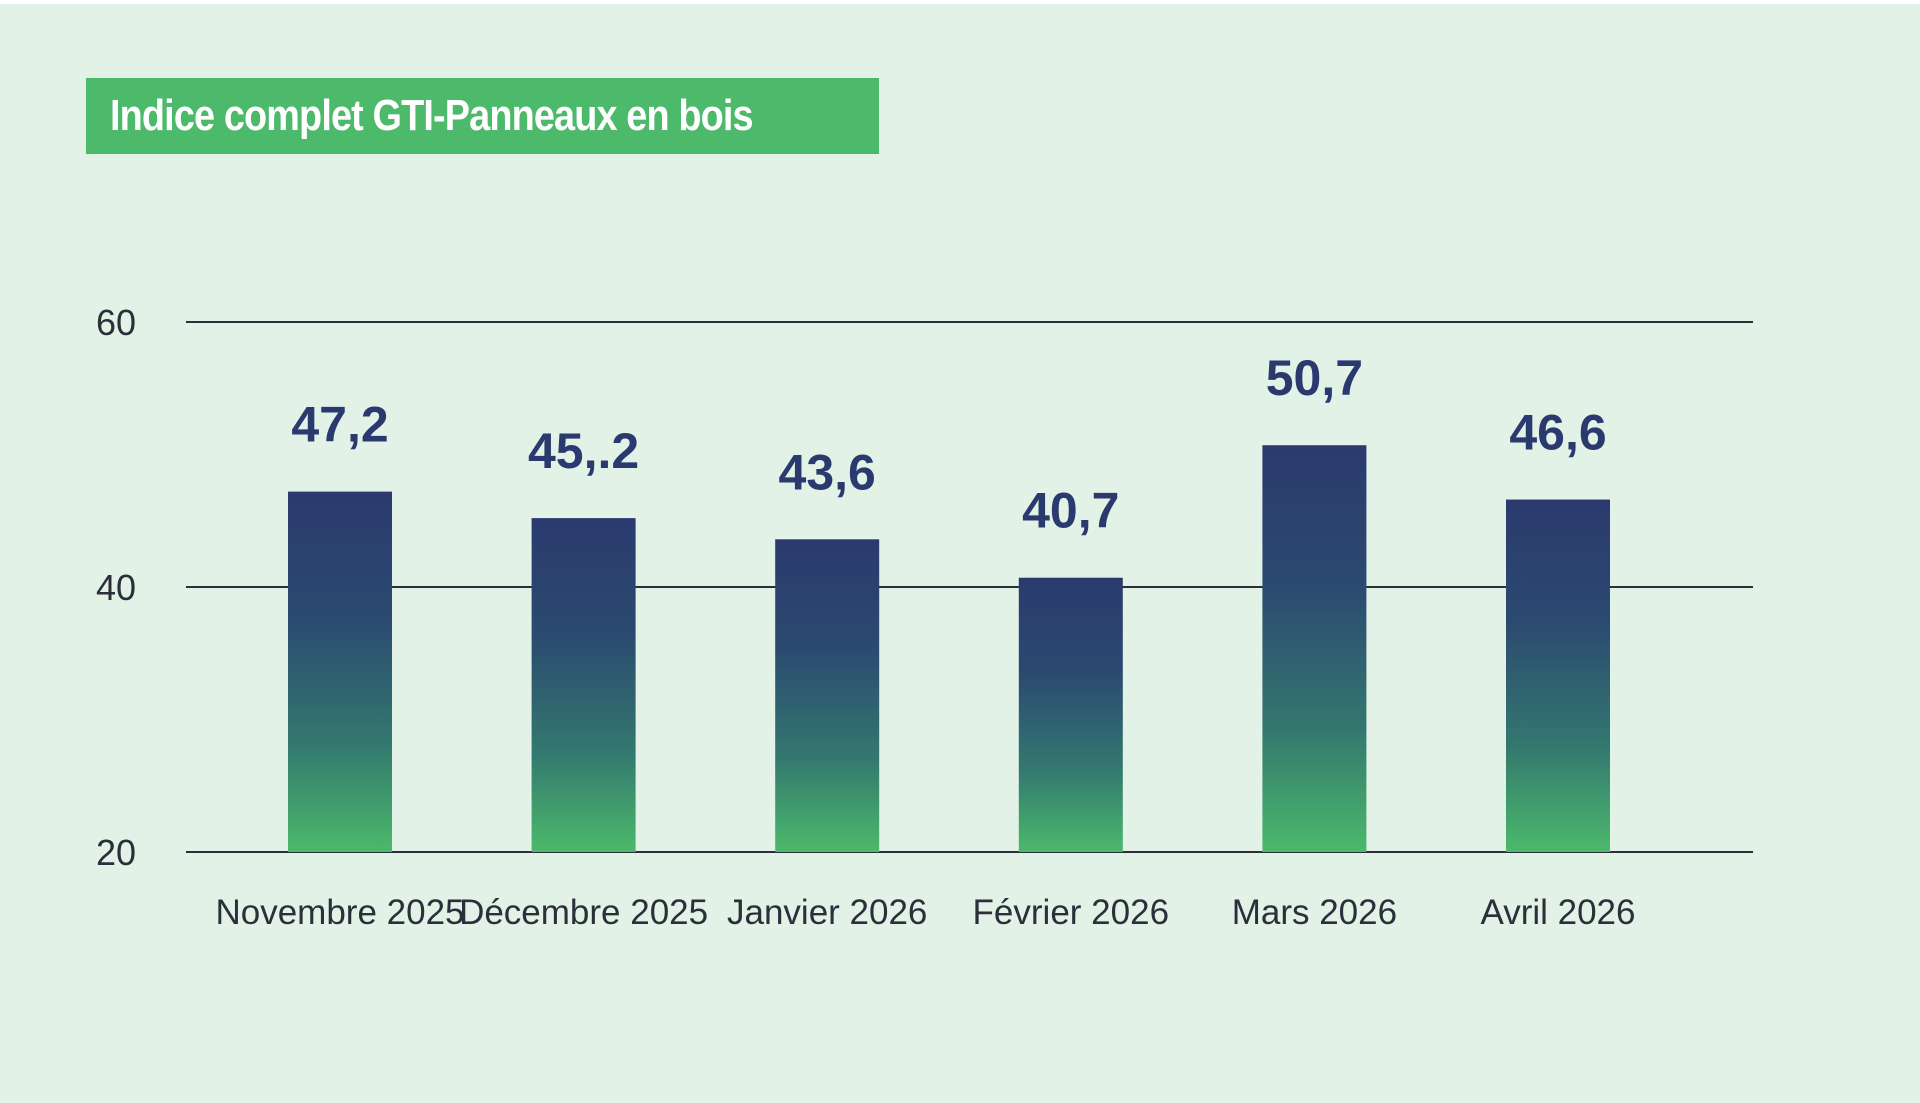 The image size is (1920, 1103). Describe the element at coordinates (1557, 433) in the screenshot. I see `value-label-5: 46,6` at that location.